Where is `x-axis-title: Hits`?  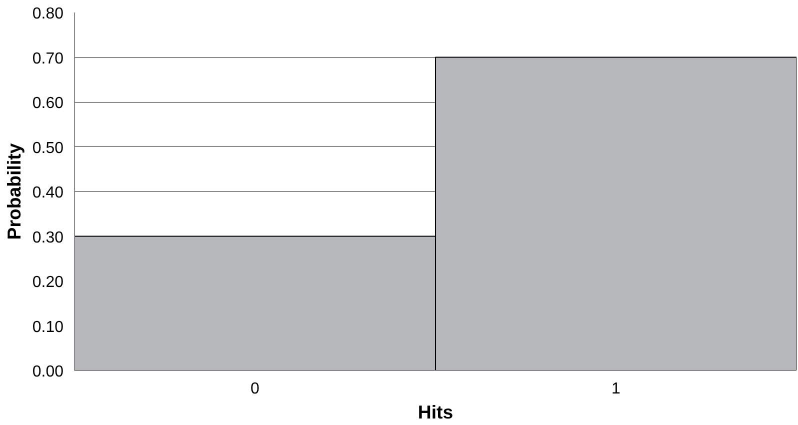
x-axis-title: Hits is located at coordinates (436, 412).